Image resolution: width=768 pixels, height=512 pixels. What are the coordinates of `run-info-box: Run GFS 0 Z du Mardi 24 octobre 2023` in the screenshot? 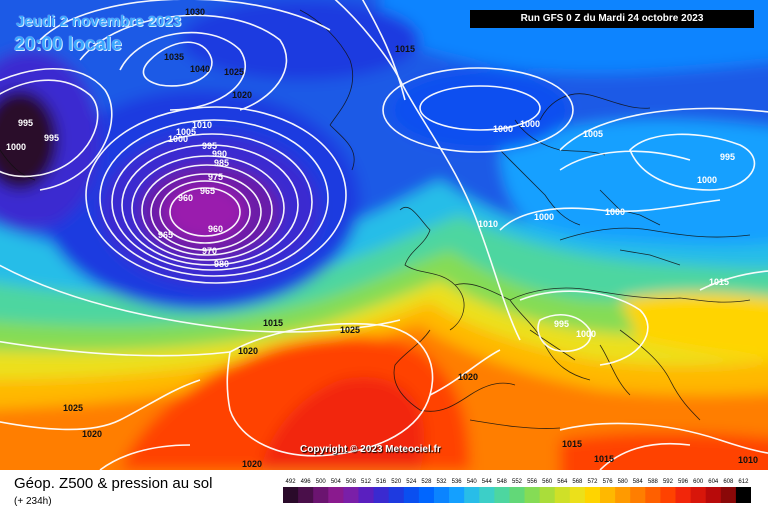 It's located at (612, 19).